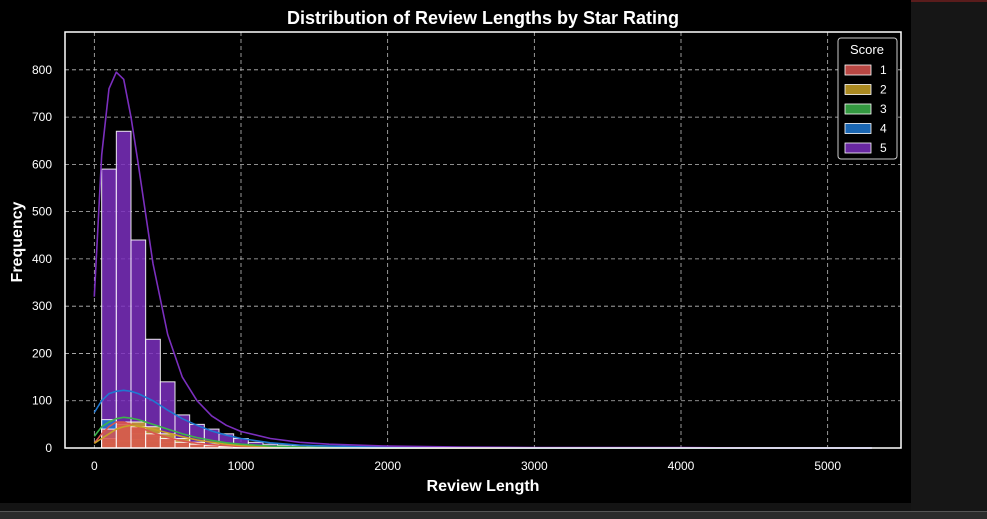 This screenshot has height=519, width=987. I want to click on legend-label: 3, so click(883, 109).